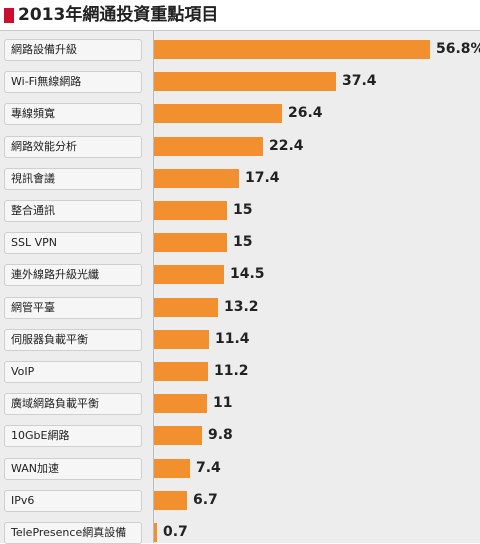  What do you see at coordinates (73, 340) in the screenshot?
I see `category-label: 伺服器負載平衡` at bounding box center [73, 340].